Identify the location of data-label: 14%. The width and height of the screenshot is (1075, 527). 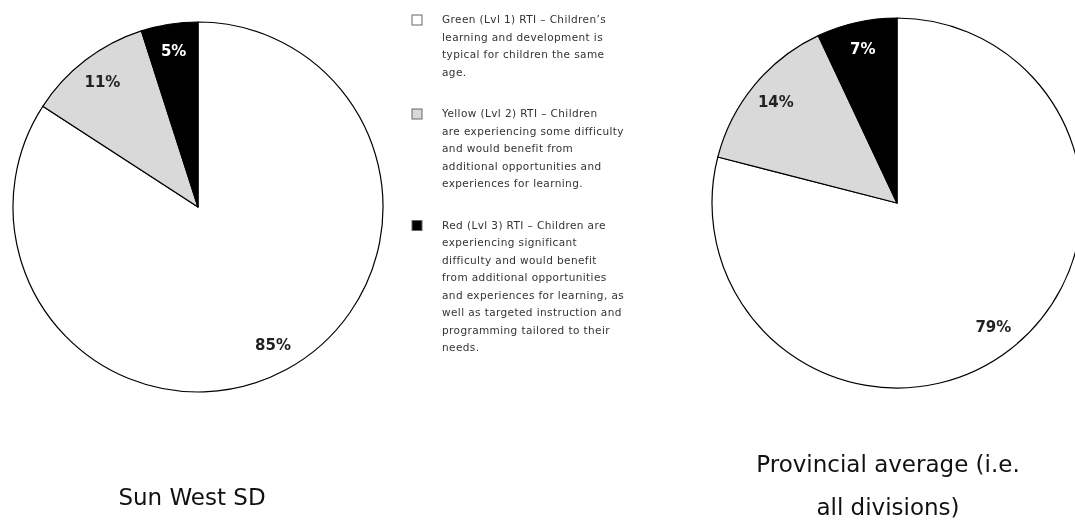
(775, 102).